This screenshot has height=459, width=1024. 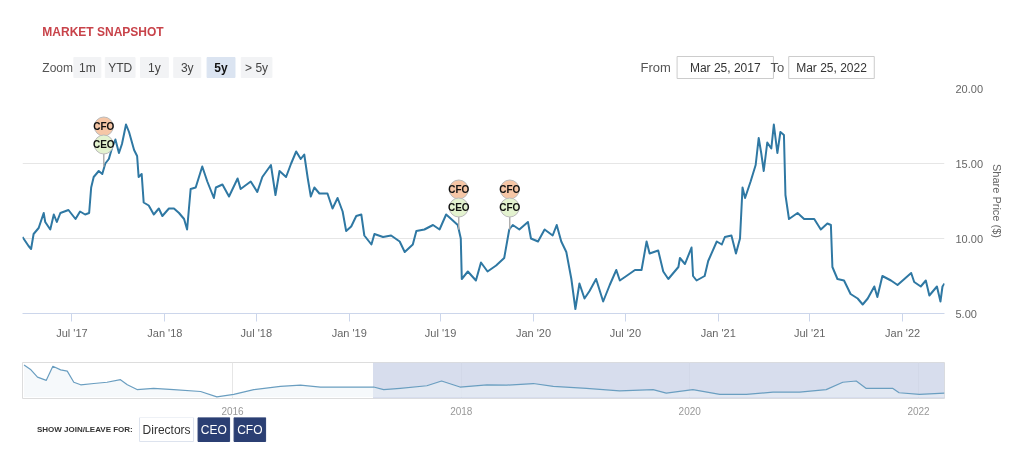 I want to click on x-tick-label: Jan '22, so click(x=903, y=332).